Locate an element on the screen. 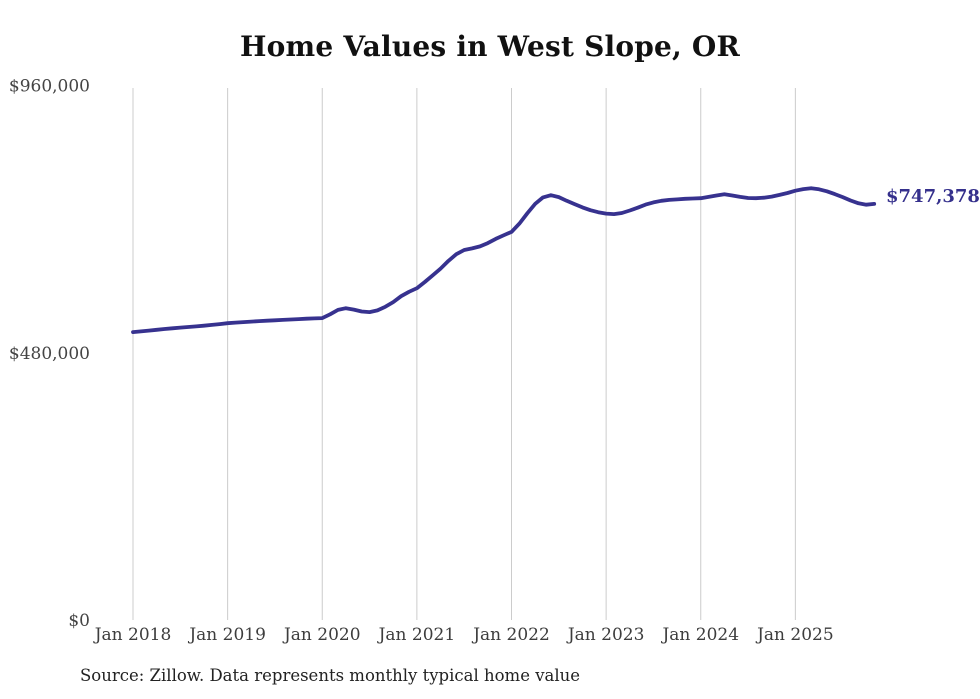 The image size is (980, 699). x-tick-label: Jan 2024 is located at coordinates (699, 635).